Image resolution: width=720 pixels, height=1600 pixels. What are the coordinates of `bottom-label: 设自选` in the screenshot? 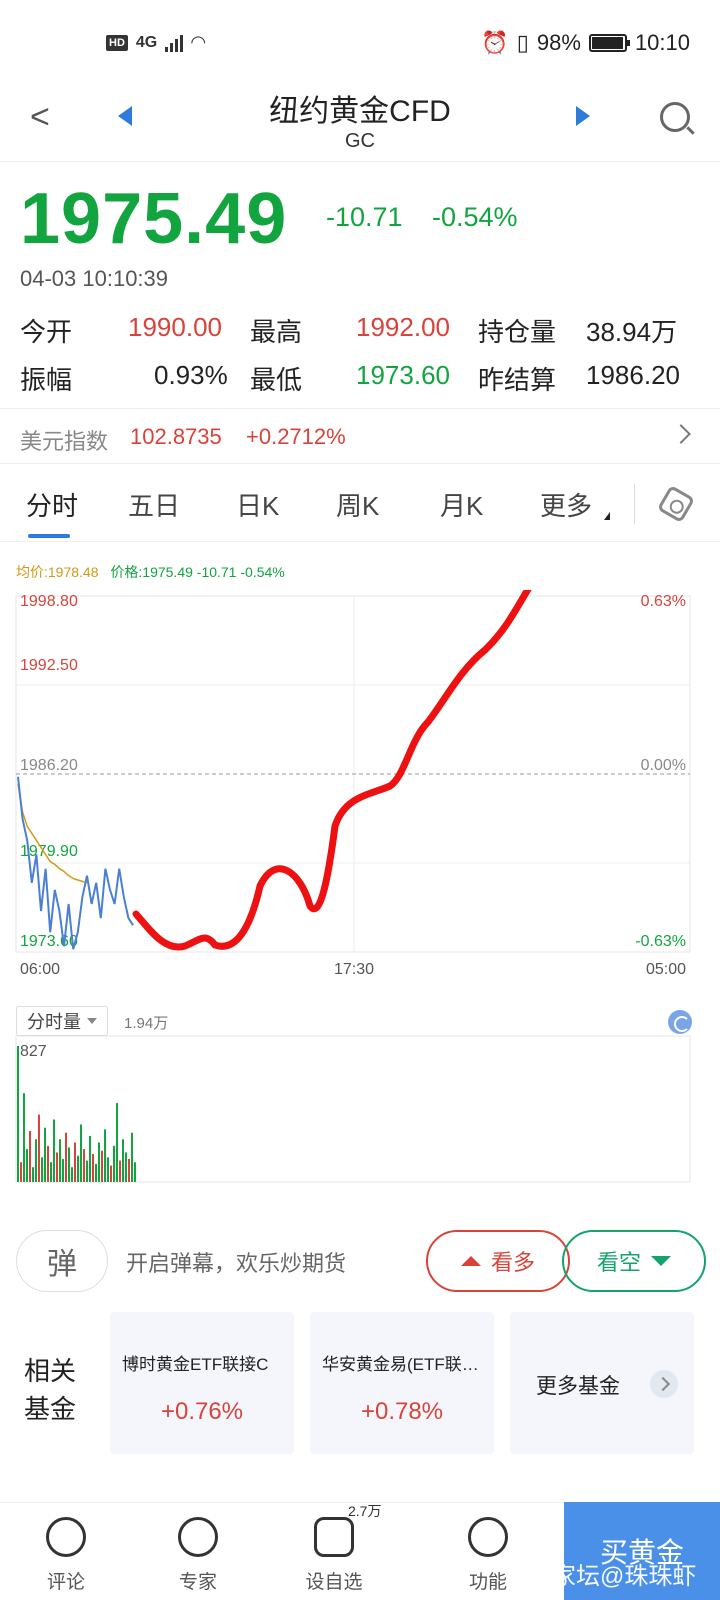 It's located at (334, 1582).